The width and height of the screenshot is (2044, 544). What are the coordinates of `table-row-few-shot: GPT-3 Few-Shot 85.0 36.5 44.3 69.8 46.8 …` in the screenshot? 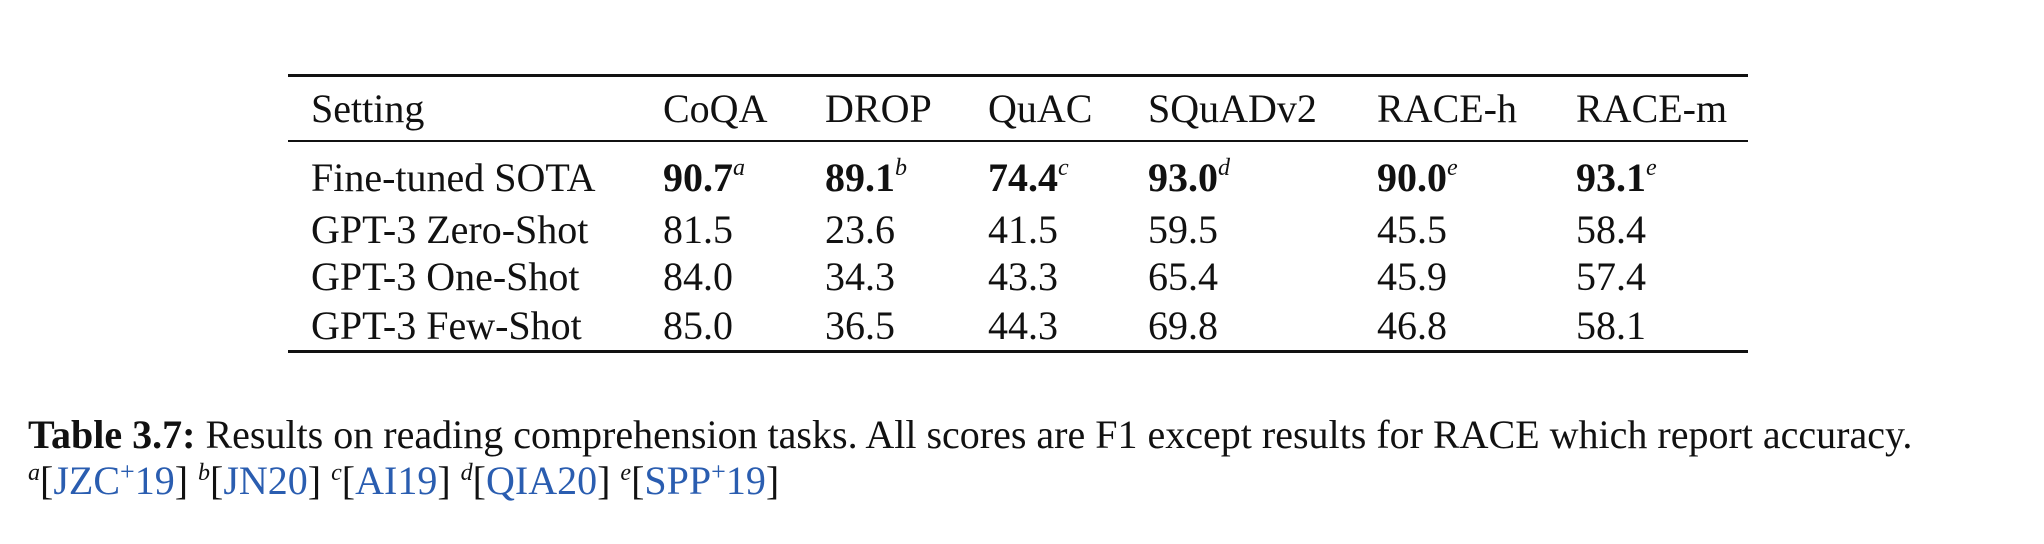 It's located at (1018, 325).